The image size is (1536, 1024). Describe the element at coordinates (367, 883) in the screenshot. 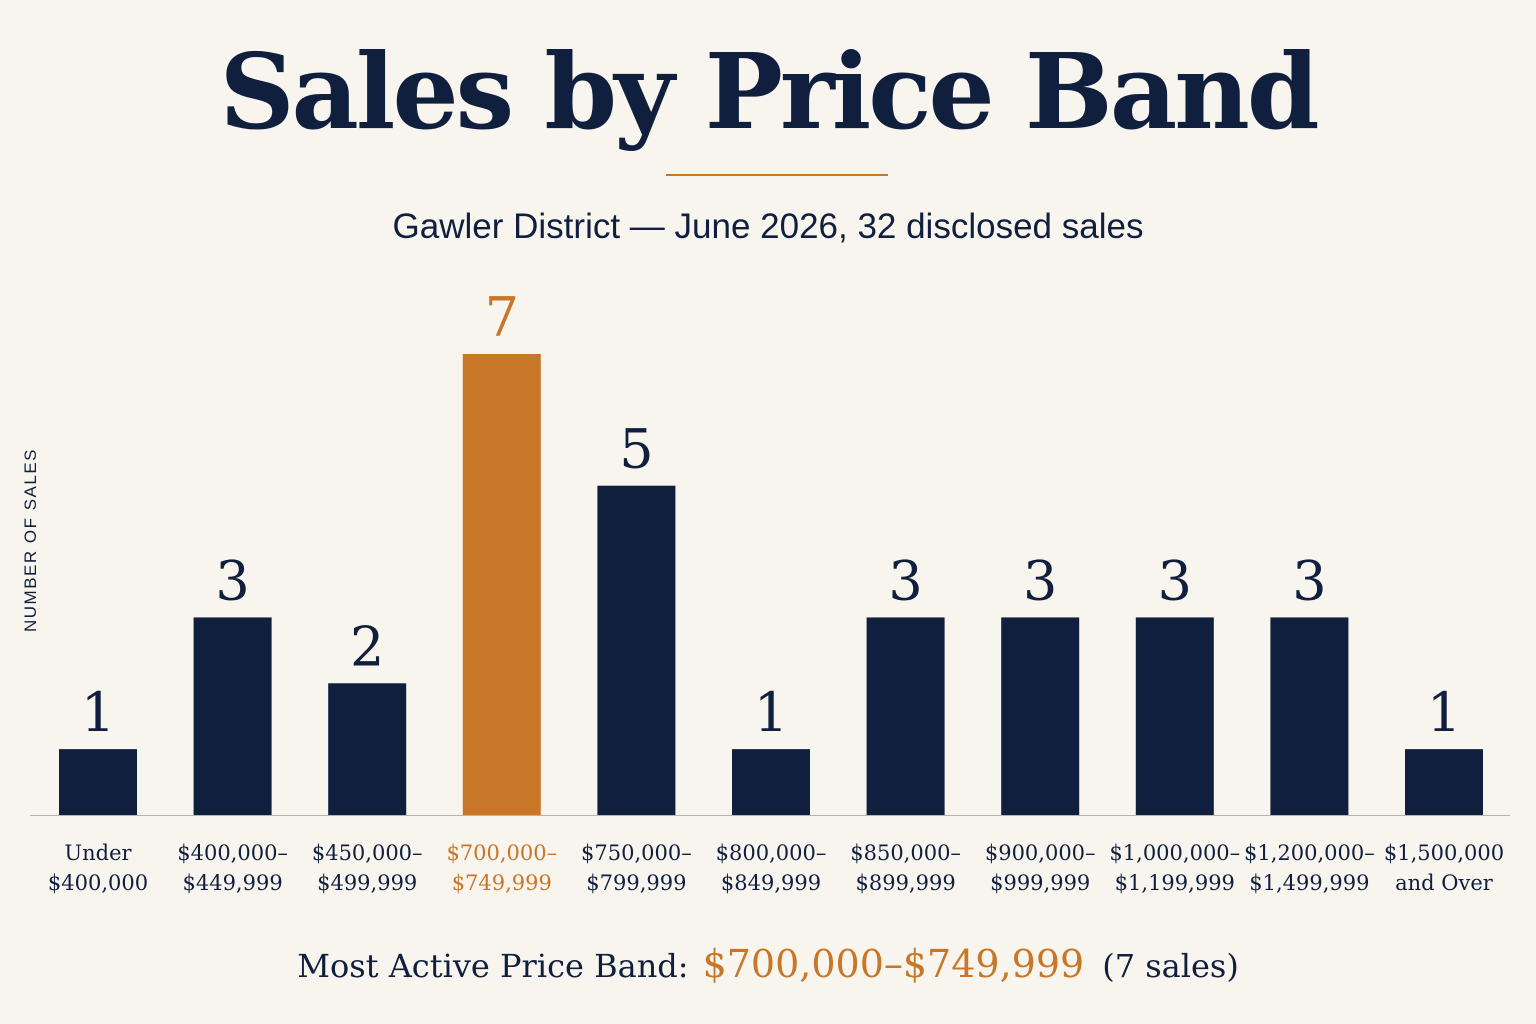

I see `x-tick-label-line: $499,999` at that location.